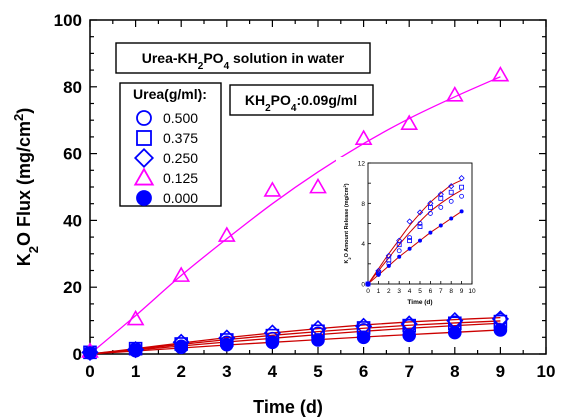  I want to click on inset-background, so click(410, 234).